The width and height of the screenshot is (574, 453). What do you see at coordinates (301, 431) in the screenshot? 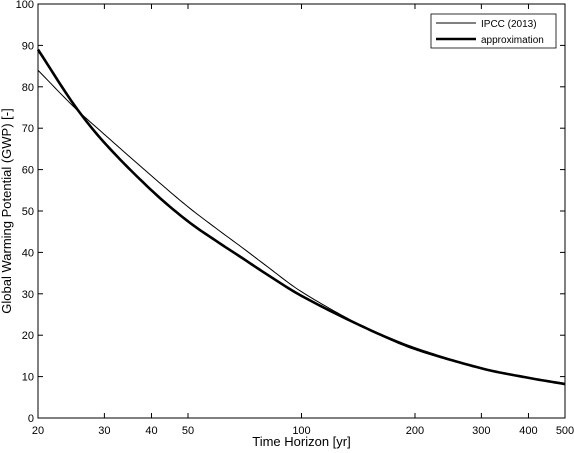
I see `x-tick-label: 100` at bounding box center [301, 431].